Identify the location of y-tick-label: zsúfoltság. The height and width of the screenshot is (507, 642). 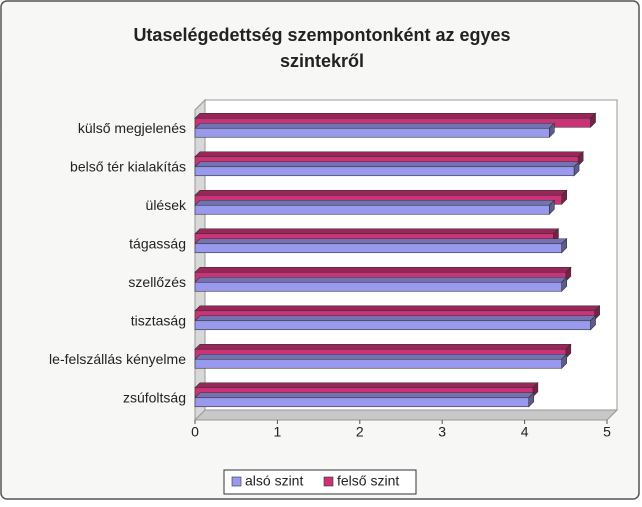
(154, 397).